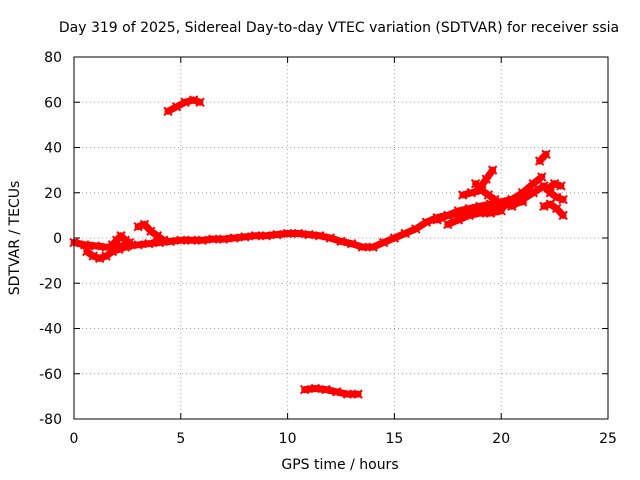 This screenshot has height=480, width=640. Describe the element at coordinates (394, 439) in the screenshot. I see `x-tick-label: 15` at that location.